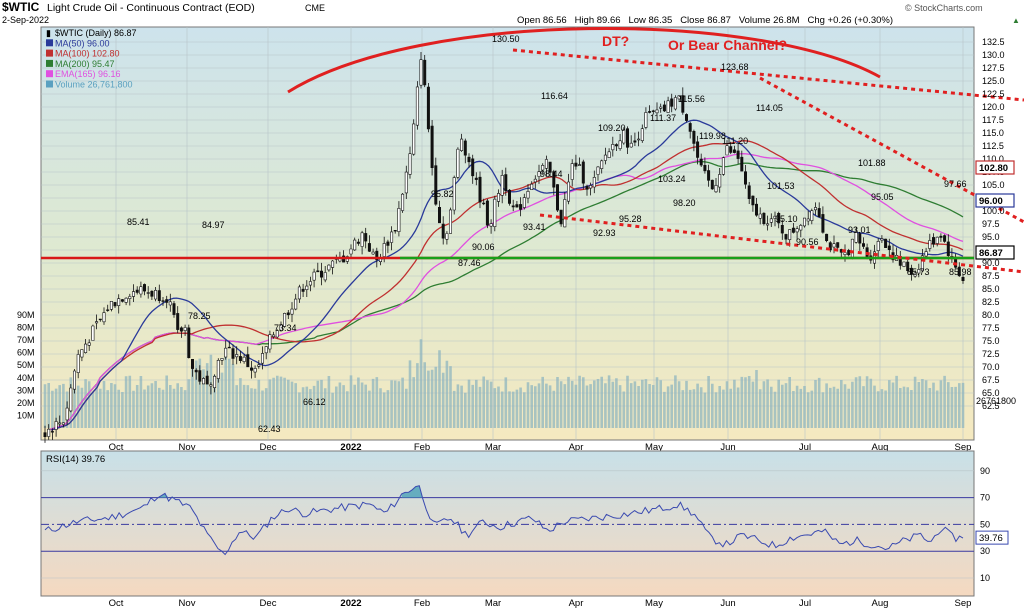 The image size is (1024, 611). What do you see at coordinates (727, 45) in the screenshot?
I see `annotation-bear-channel: Or Bear Channel?` at bounding box center [727, 45].